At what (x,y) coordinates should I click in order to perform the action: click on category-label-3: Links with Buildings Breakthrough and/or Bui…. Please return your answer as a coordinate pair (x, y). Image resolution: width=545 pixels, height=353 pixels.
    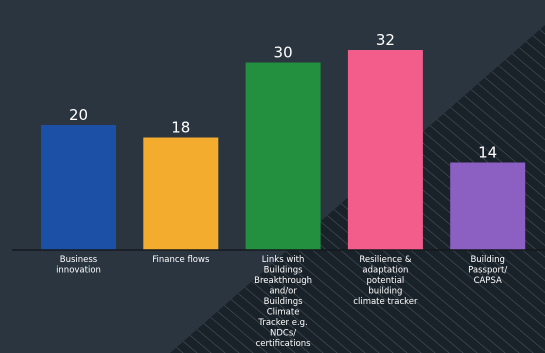
    Looking at the image, I should click on (283, 302).